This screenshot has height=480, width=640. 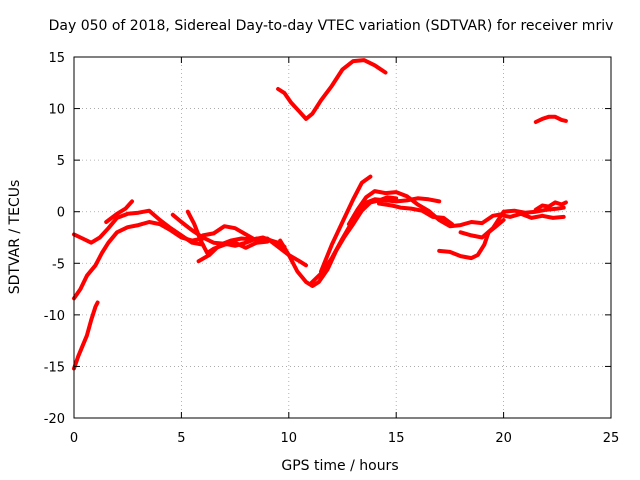 I want to click on y-tick-label: -5, so click(x=58, y=264).